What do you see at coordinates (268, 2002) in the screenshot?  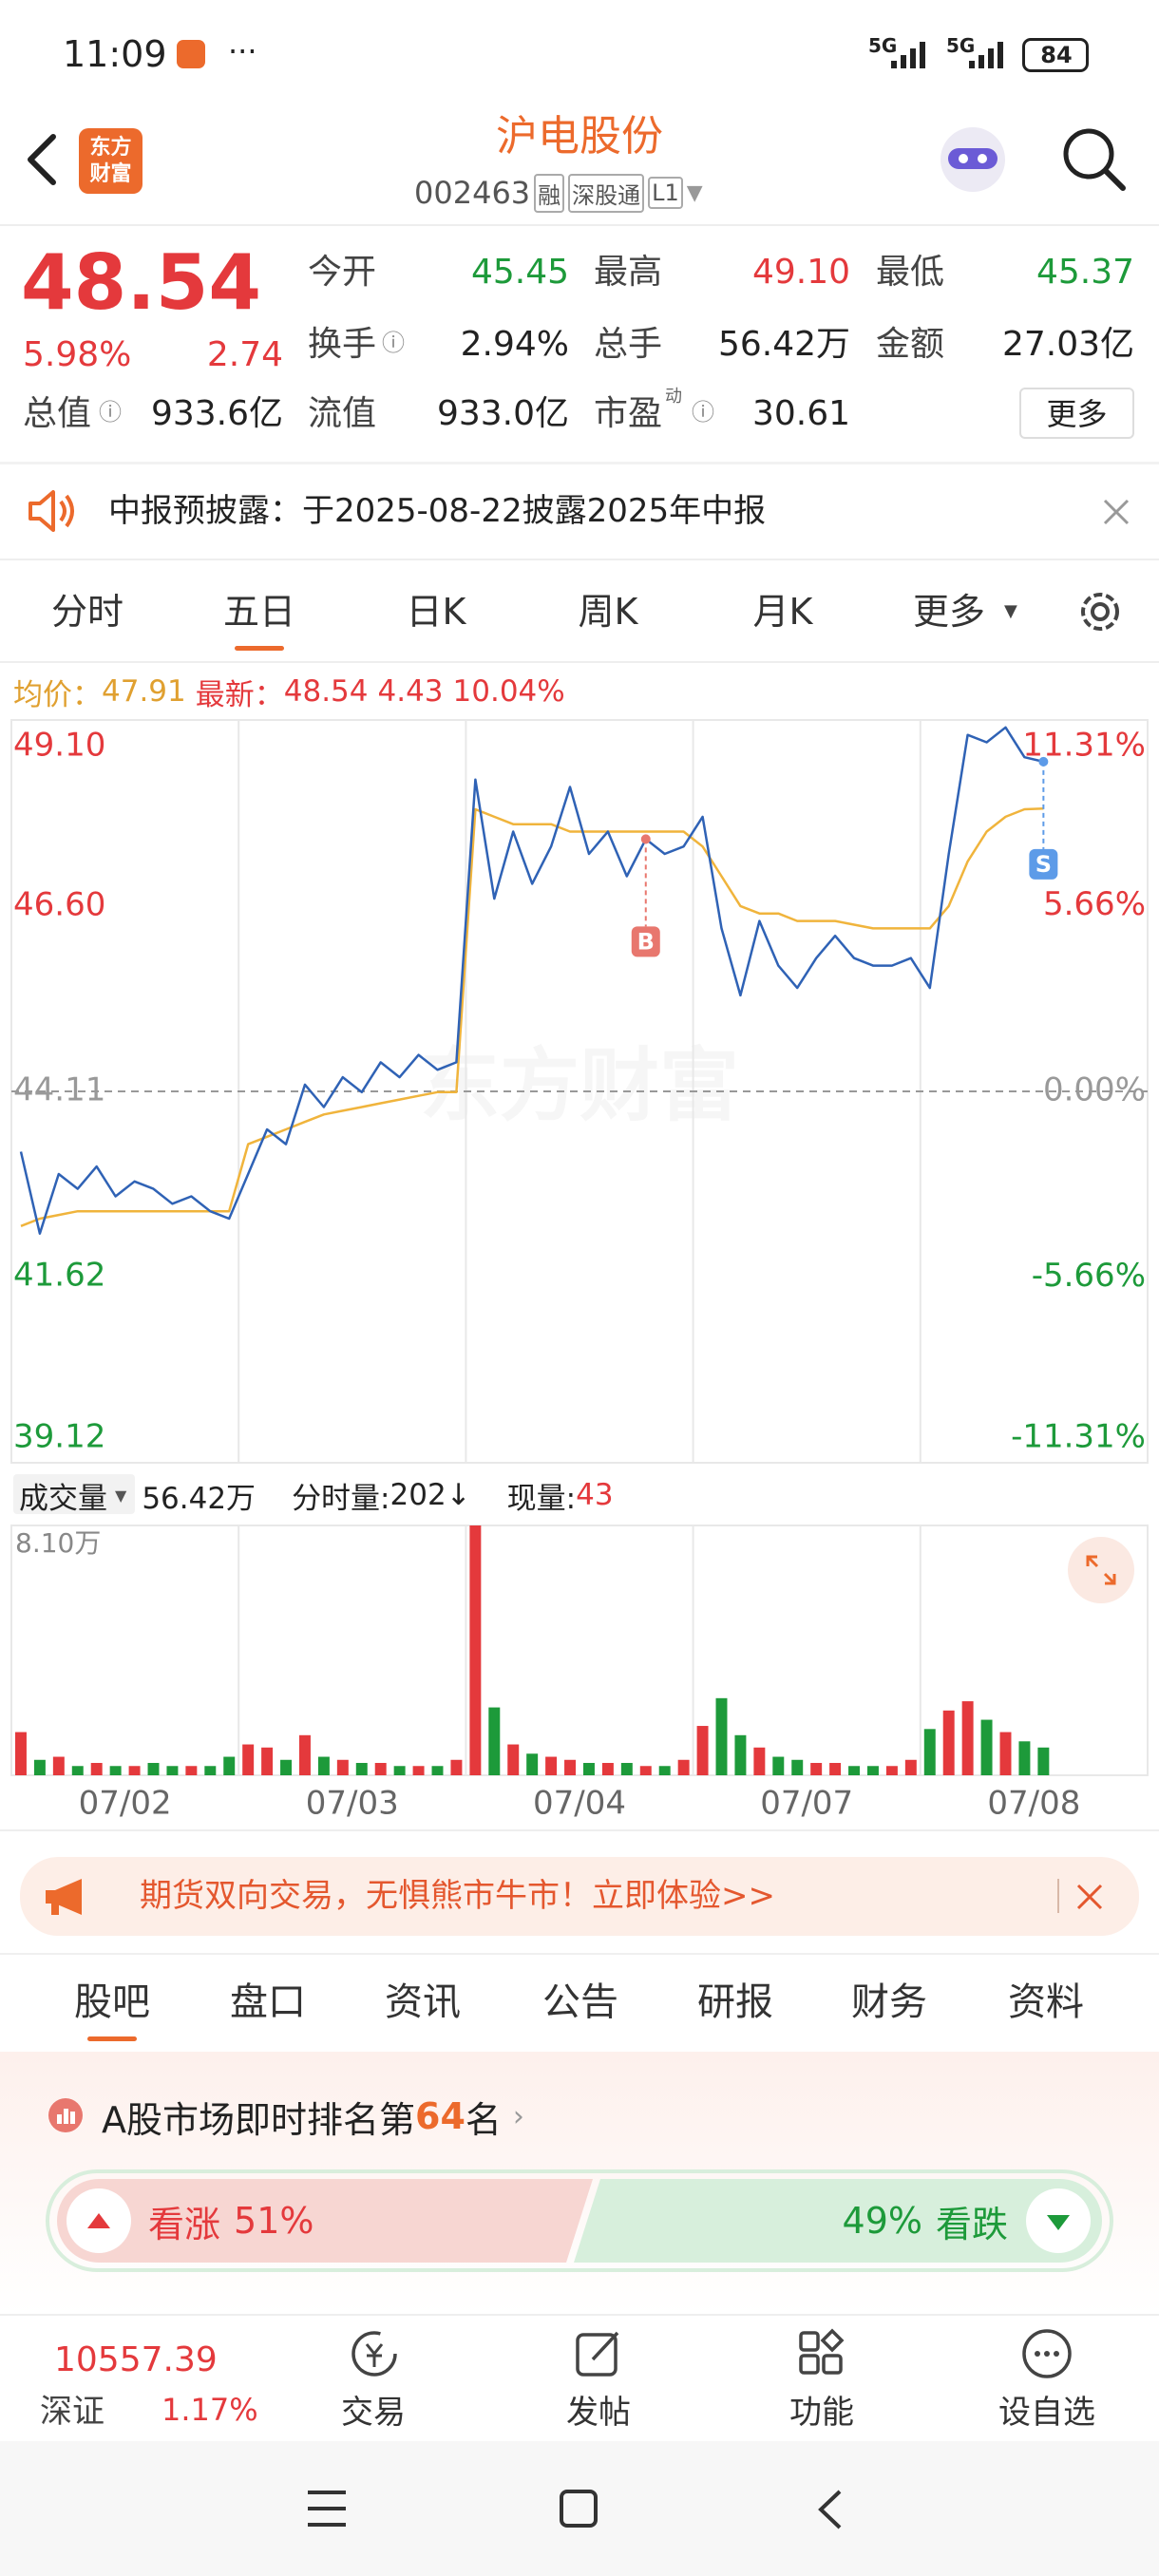 I see `content-tab: 盘口` at bounding box center [268, 2002].